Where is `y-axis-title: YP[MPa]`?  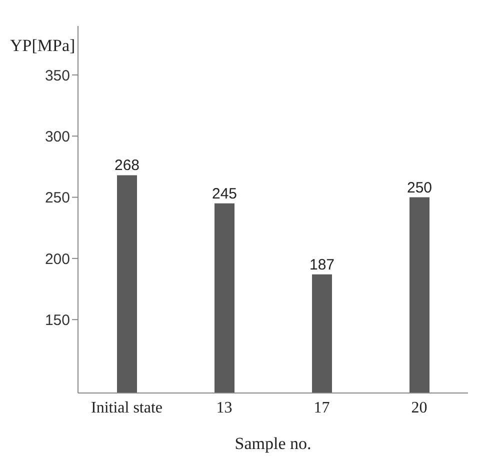 y-axis-title: YP[MPa] is located at coordinates (43, 46).